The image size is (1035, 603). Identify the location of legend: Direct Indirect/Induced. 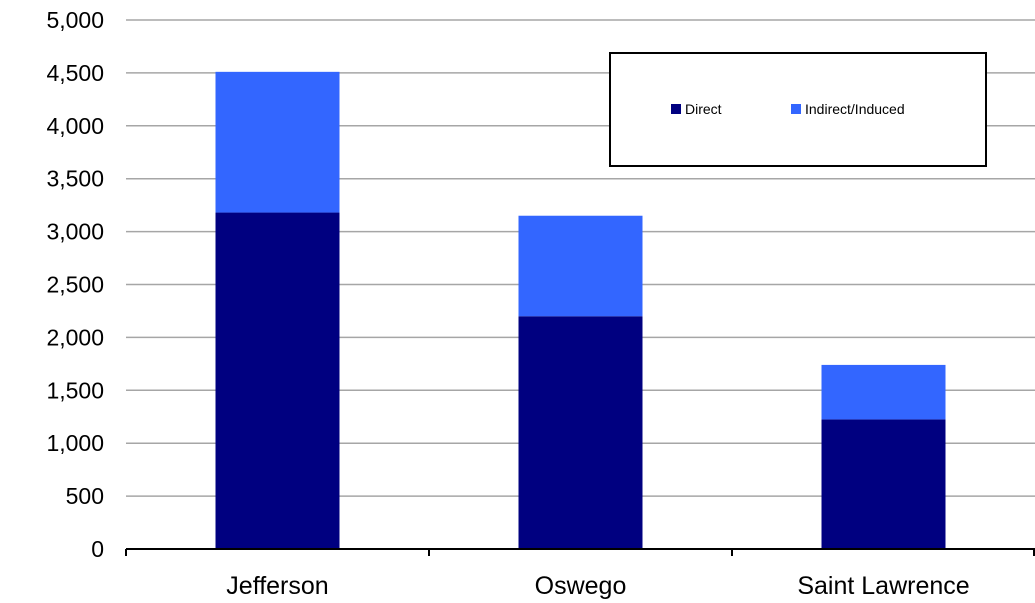
(798, 109).